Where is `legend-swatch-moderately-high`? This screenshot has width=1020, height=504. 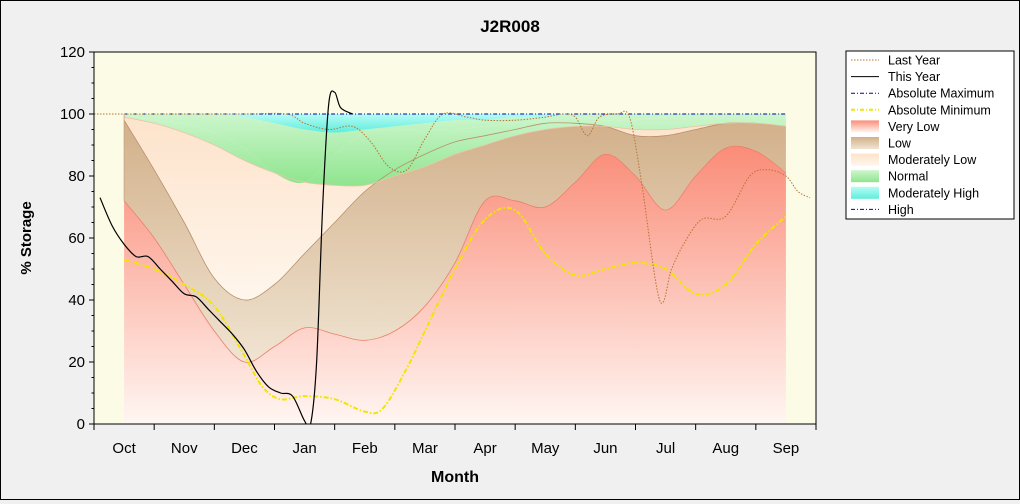
legend-swatch-moderately-high is located at coordinates (865, 192).